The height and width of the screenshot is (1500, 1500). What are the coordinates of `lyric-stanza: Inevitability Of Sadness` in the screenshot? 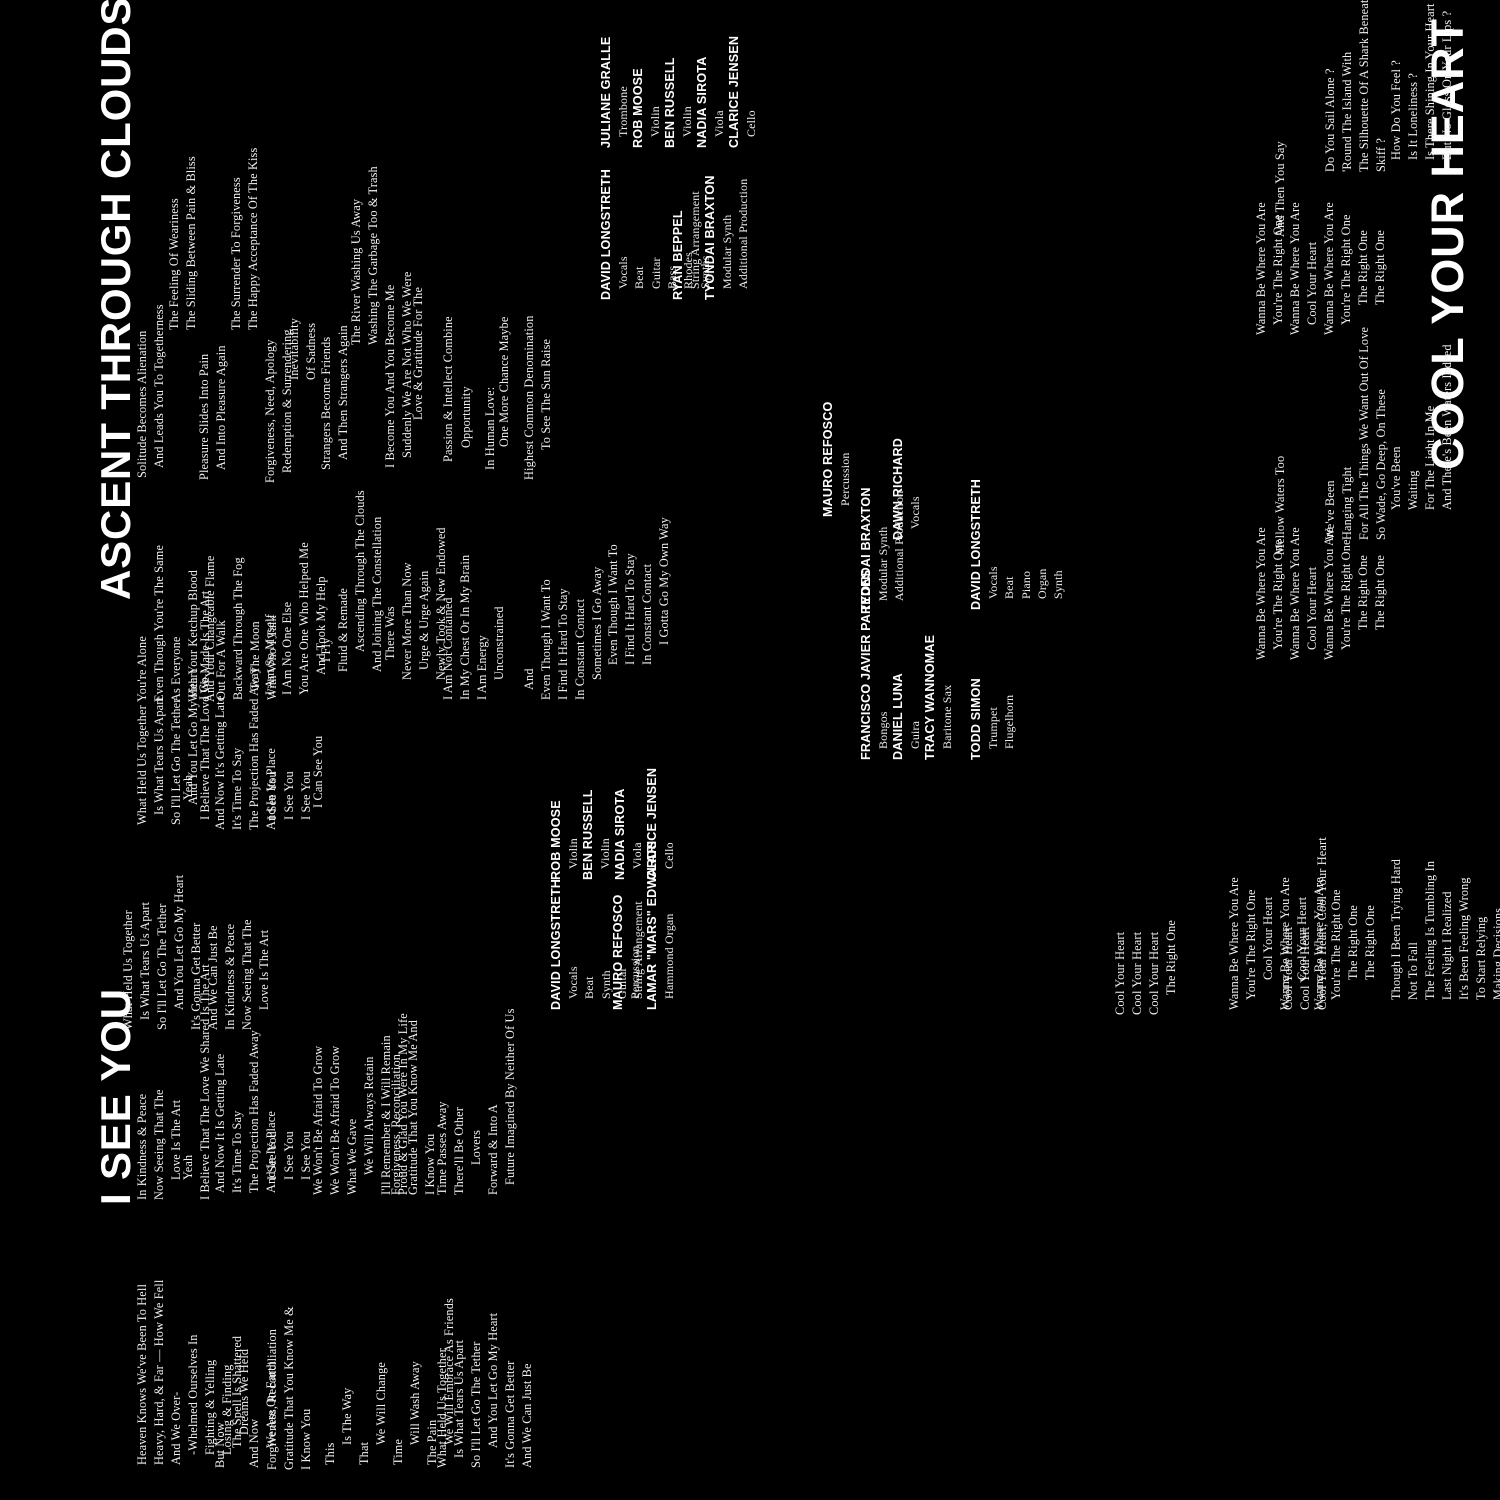 It's located at (303, 349).